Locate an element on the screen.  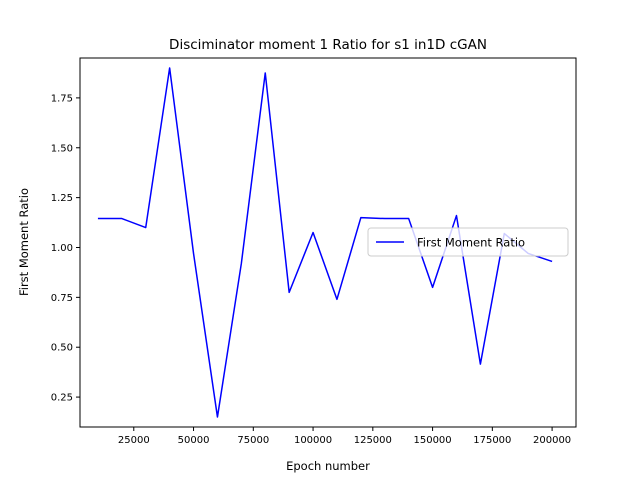
legend: First Moment Ratio is located at coordinates (468, 242).